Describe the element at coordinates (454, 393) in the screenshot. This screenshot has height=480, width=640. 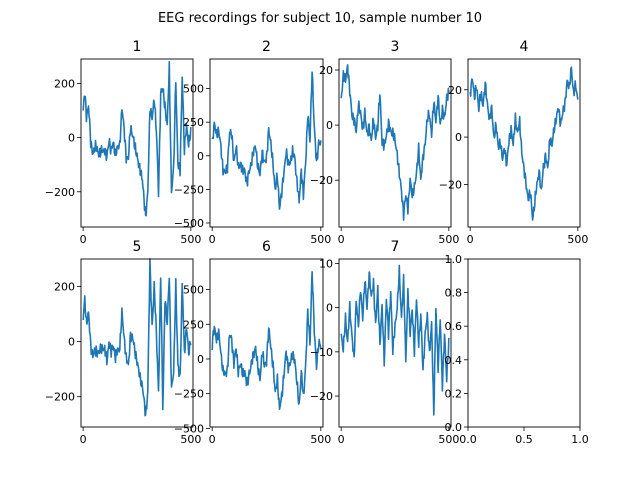
I see `y-tick-label: 0.2` at that location.